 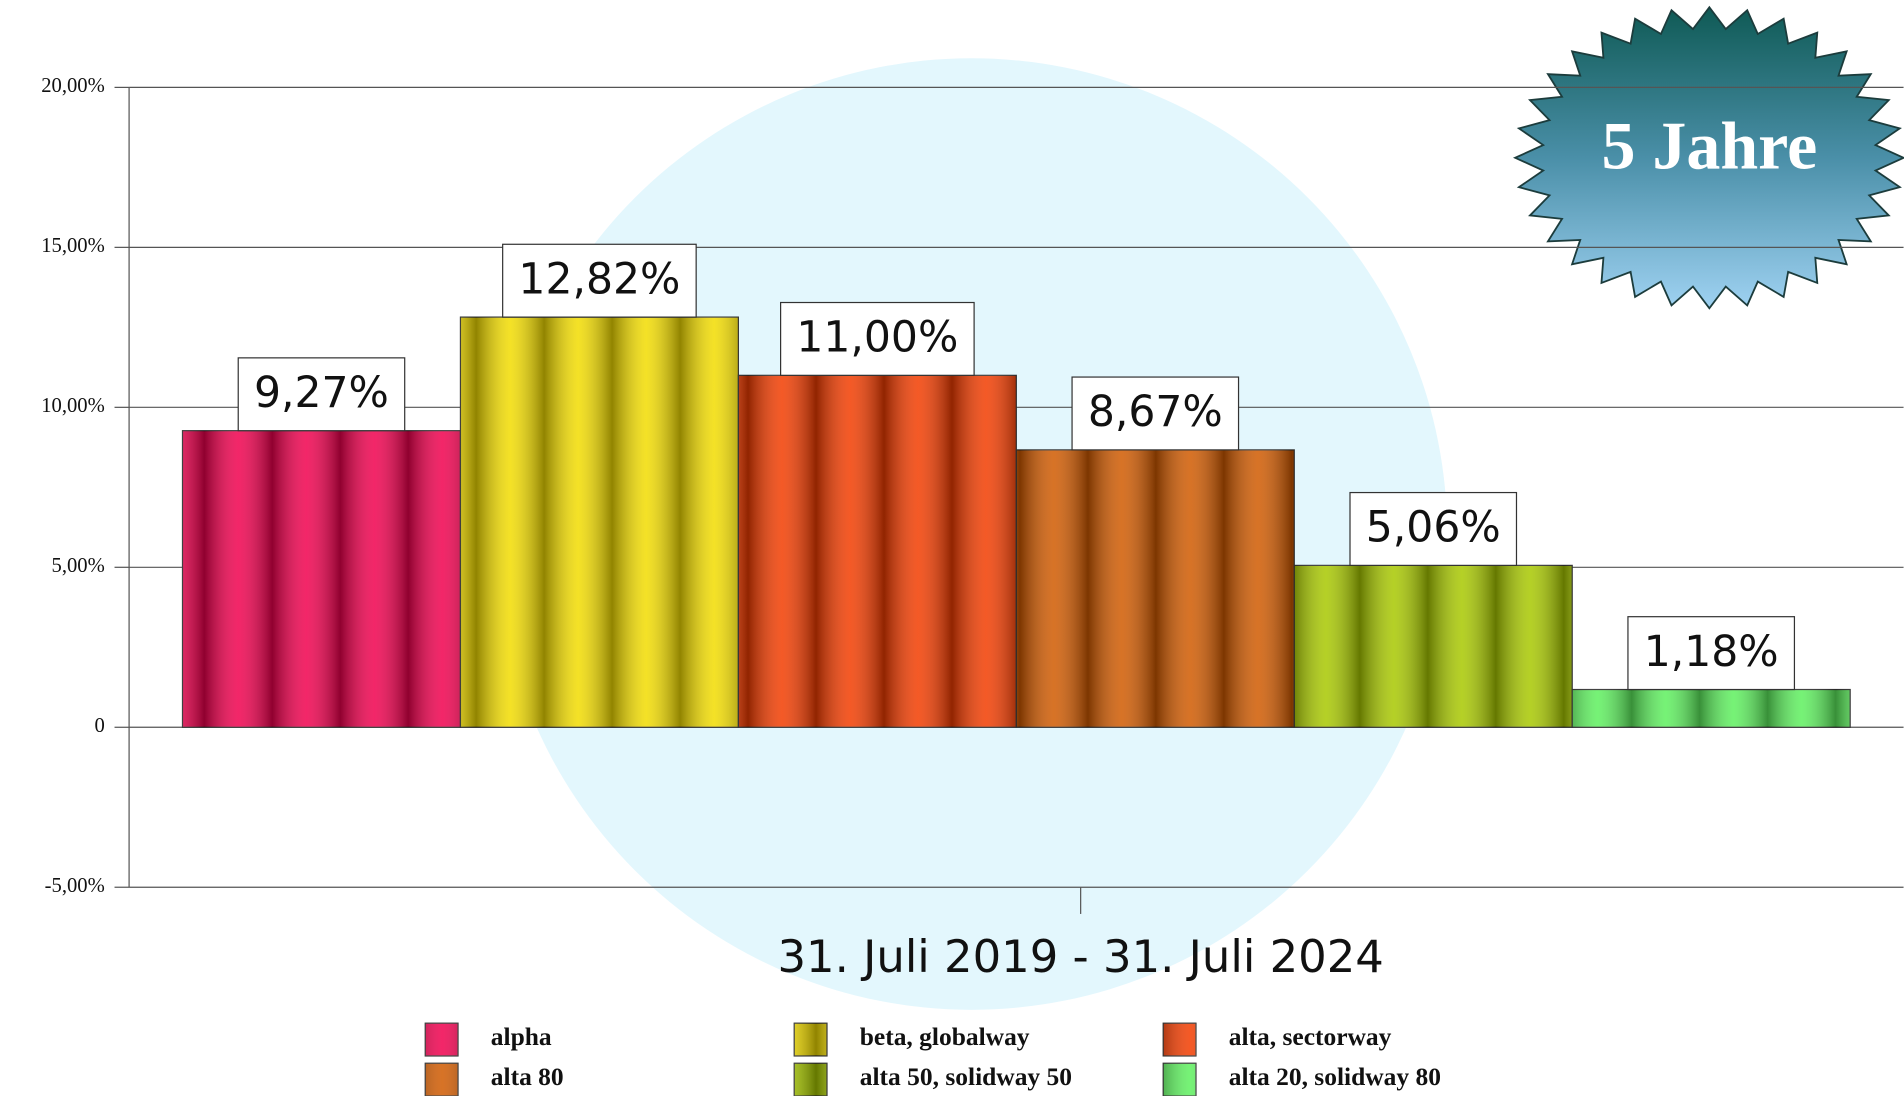 I want to click on value-label: 8,67%, so click(x=1155, y=412).